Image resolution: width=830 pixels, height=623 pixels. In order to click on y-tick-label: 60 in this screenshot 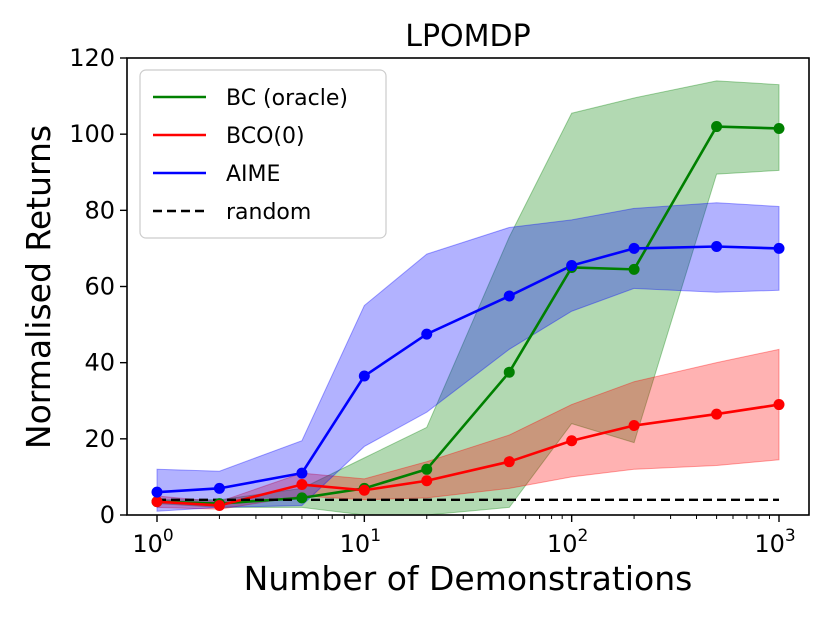, I will do `click(99, 287)`.